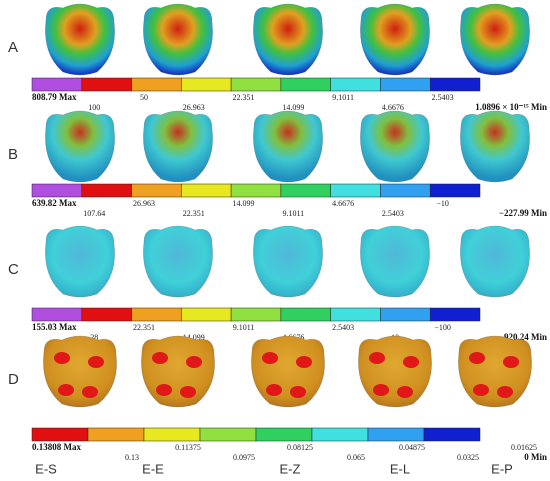 Image resolution: width=550 pixels, height=481 pixels. Describe the element at coordinates (13, 154) in the screenshot. I see `row-label: B` at that location.